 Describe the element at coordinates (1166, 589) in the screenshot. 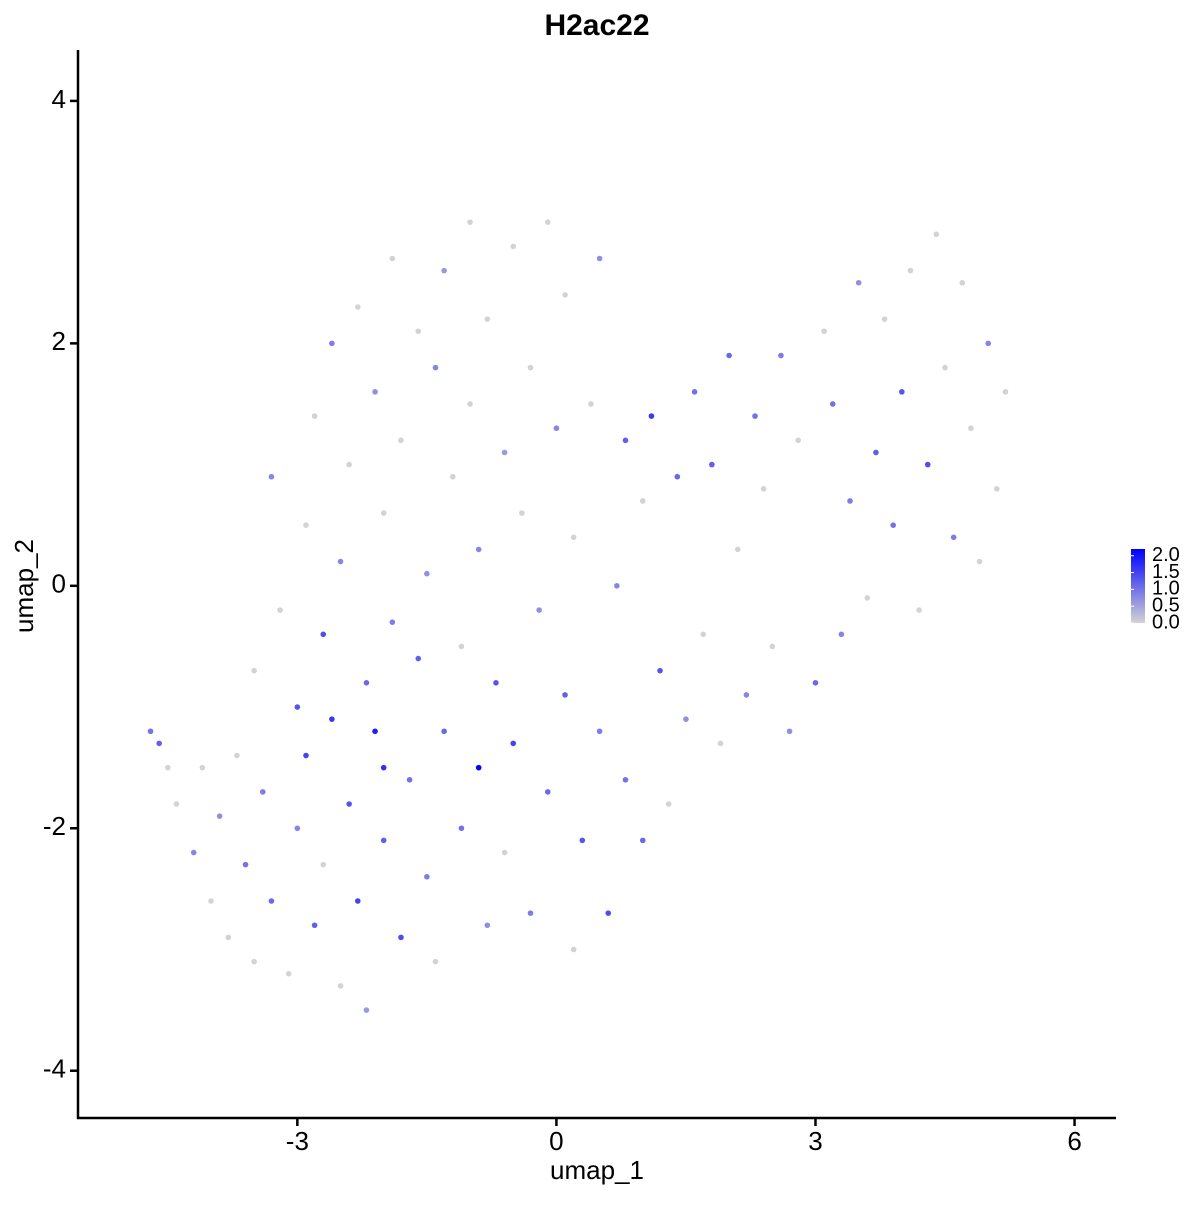

I see `colorbar-tick-label: 1.0` at that location.